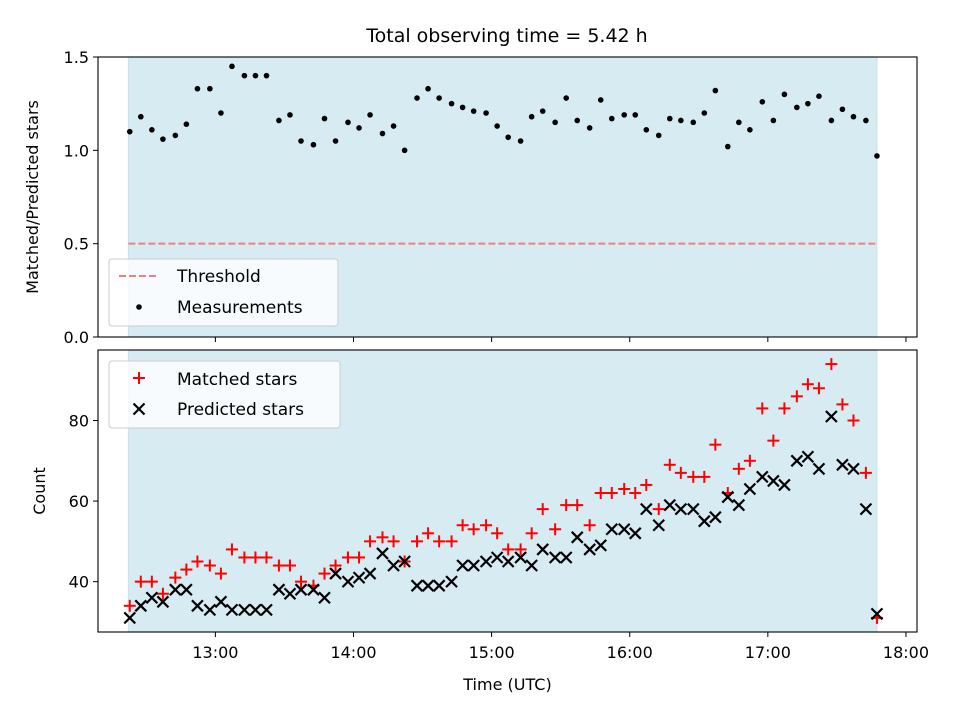 The width and height of the screenshot is (960, 720). Describe the element at coordinates (139, 409) in the screenshot. I see `legend-predicted-swatch` at that location.